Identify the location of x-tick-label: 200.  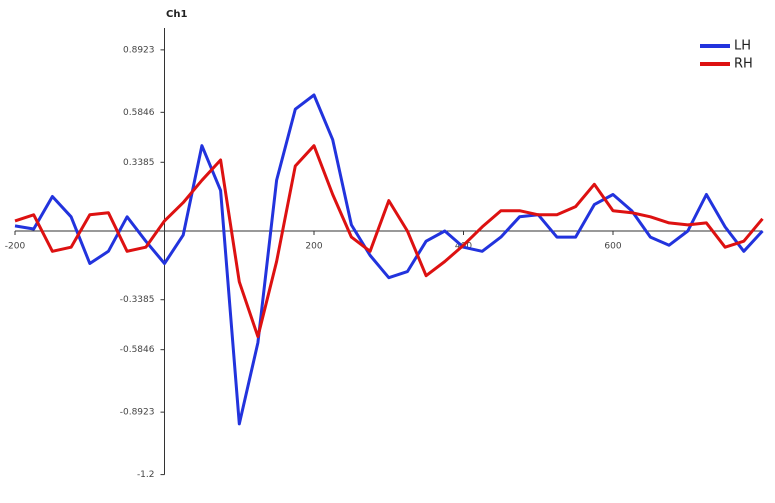
(313, 247).